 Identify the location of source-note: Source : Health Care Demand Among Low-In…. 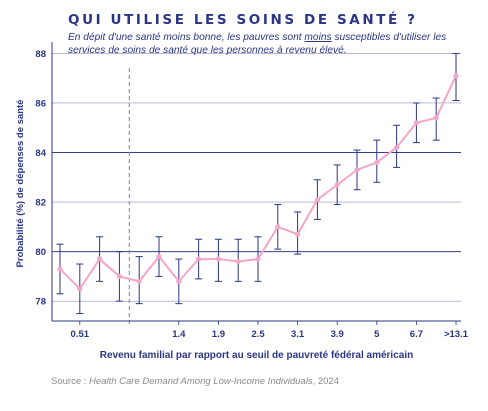
(195, 381).